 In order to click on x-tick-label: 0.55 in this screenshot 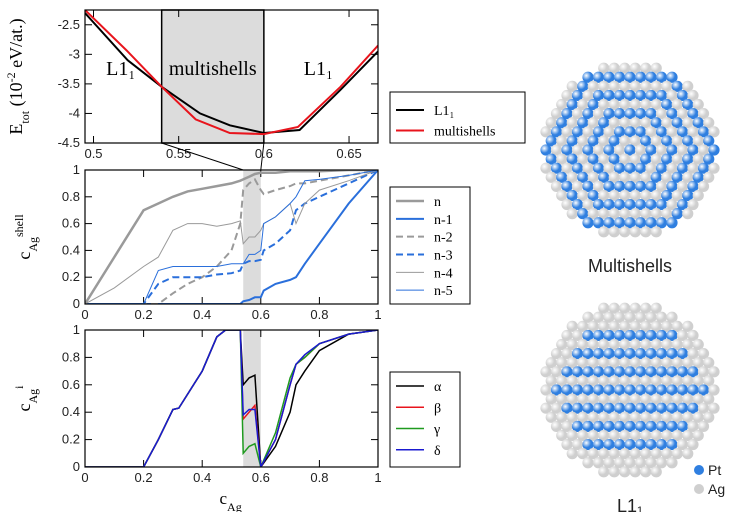, I will do `click(178, 153)`.